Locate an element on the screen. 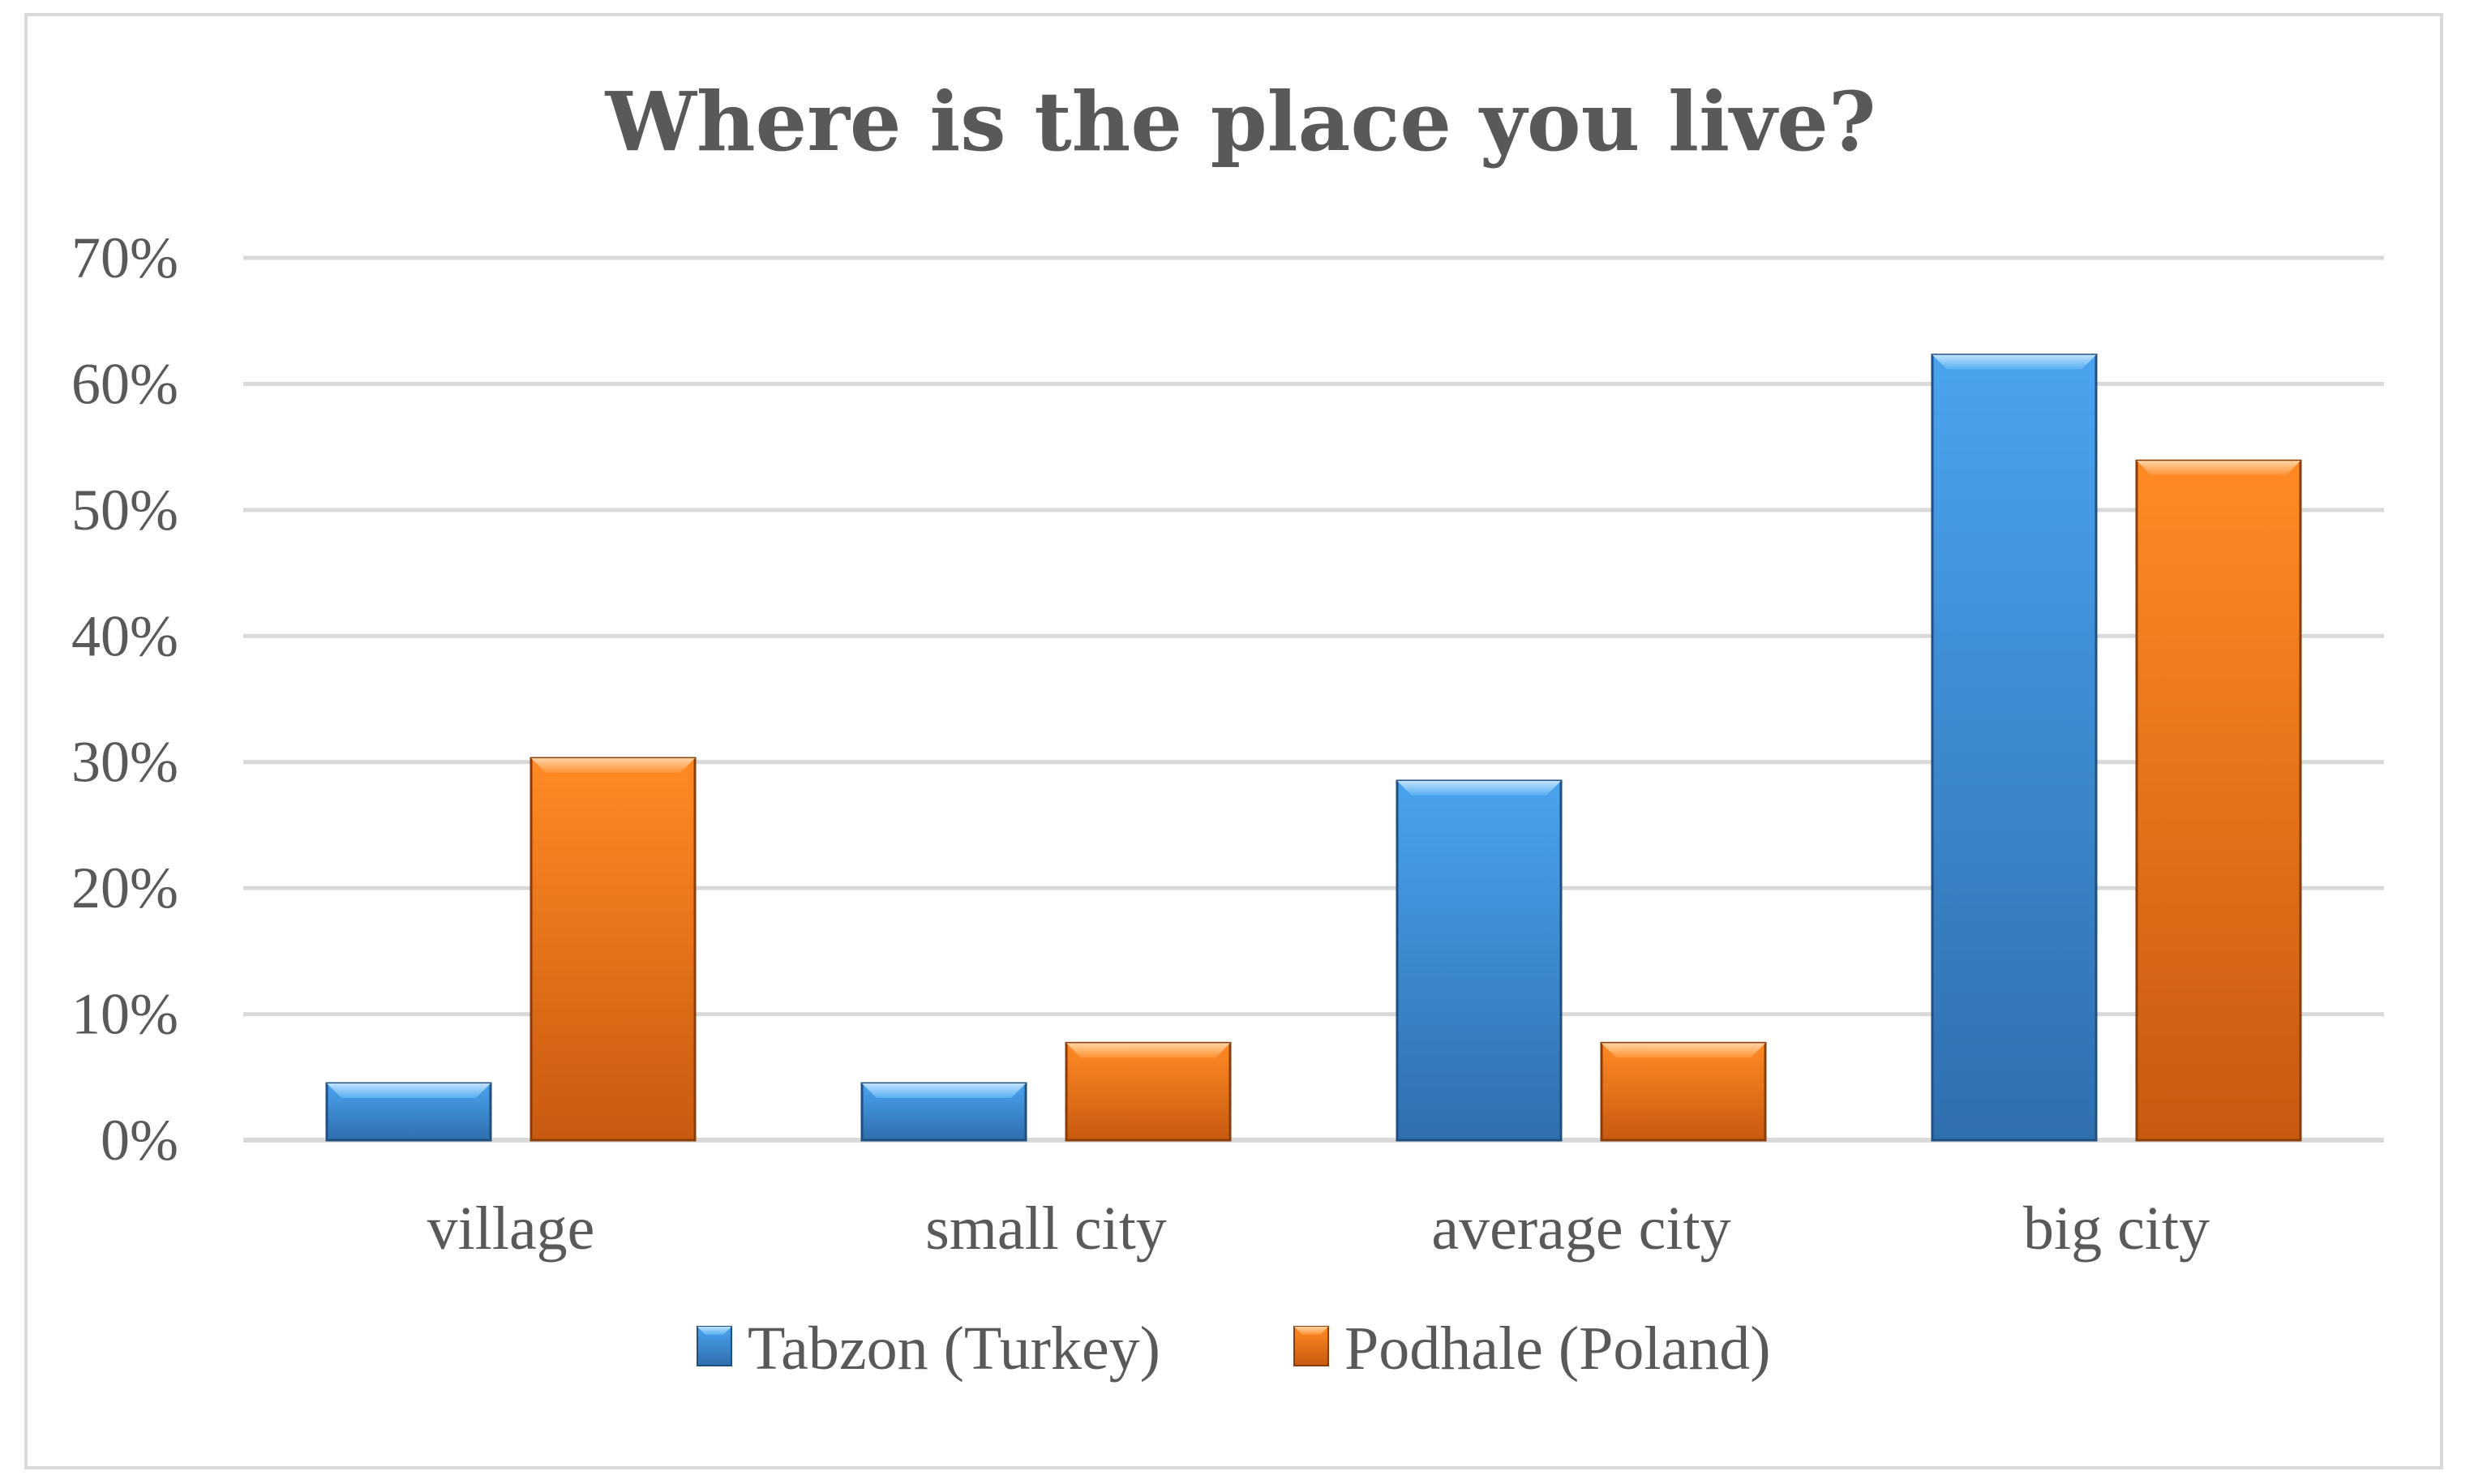 The height and width of the screenshot is (1484, 2474). y-axis-ticks: 0% 10% 20% 30% 40% 50% 60% 70% is located at coordinates (125, 699).